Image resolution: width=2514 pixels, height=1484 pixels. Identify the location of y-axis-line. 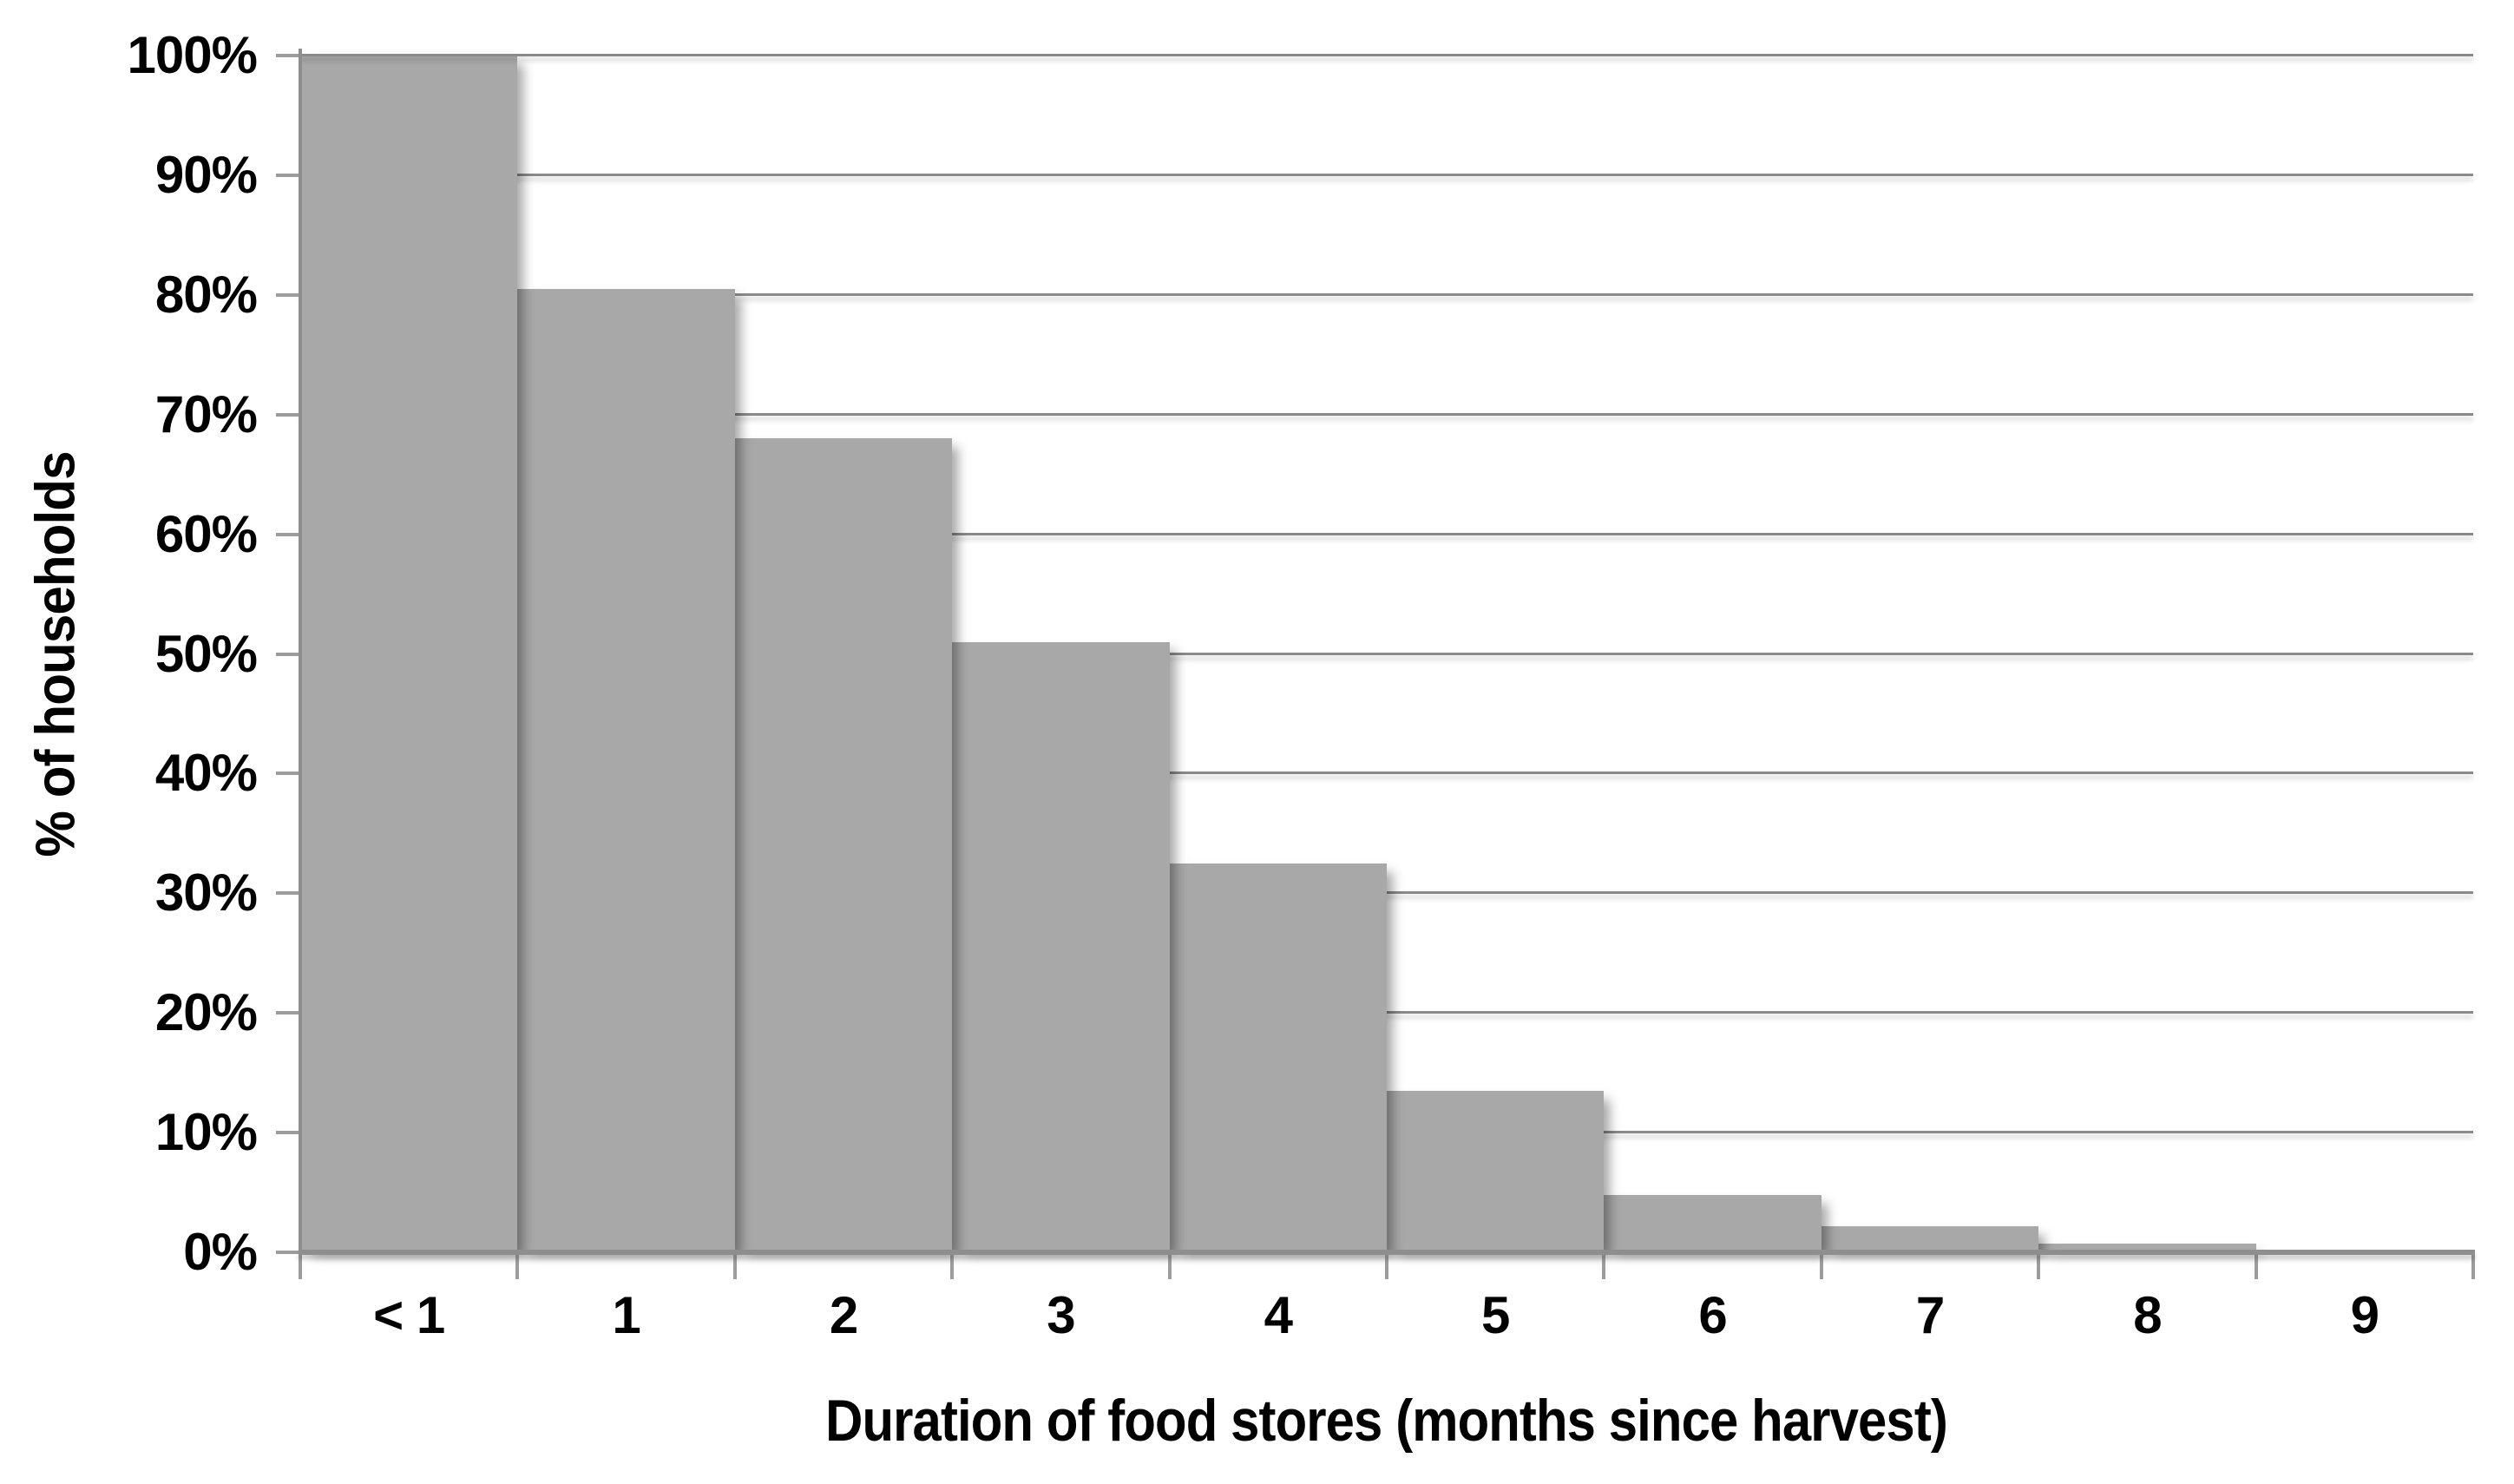
(300, 652).